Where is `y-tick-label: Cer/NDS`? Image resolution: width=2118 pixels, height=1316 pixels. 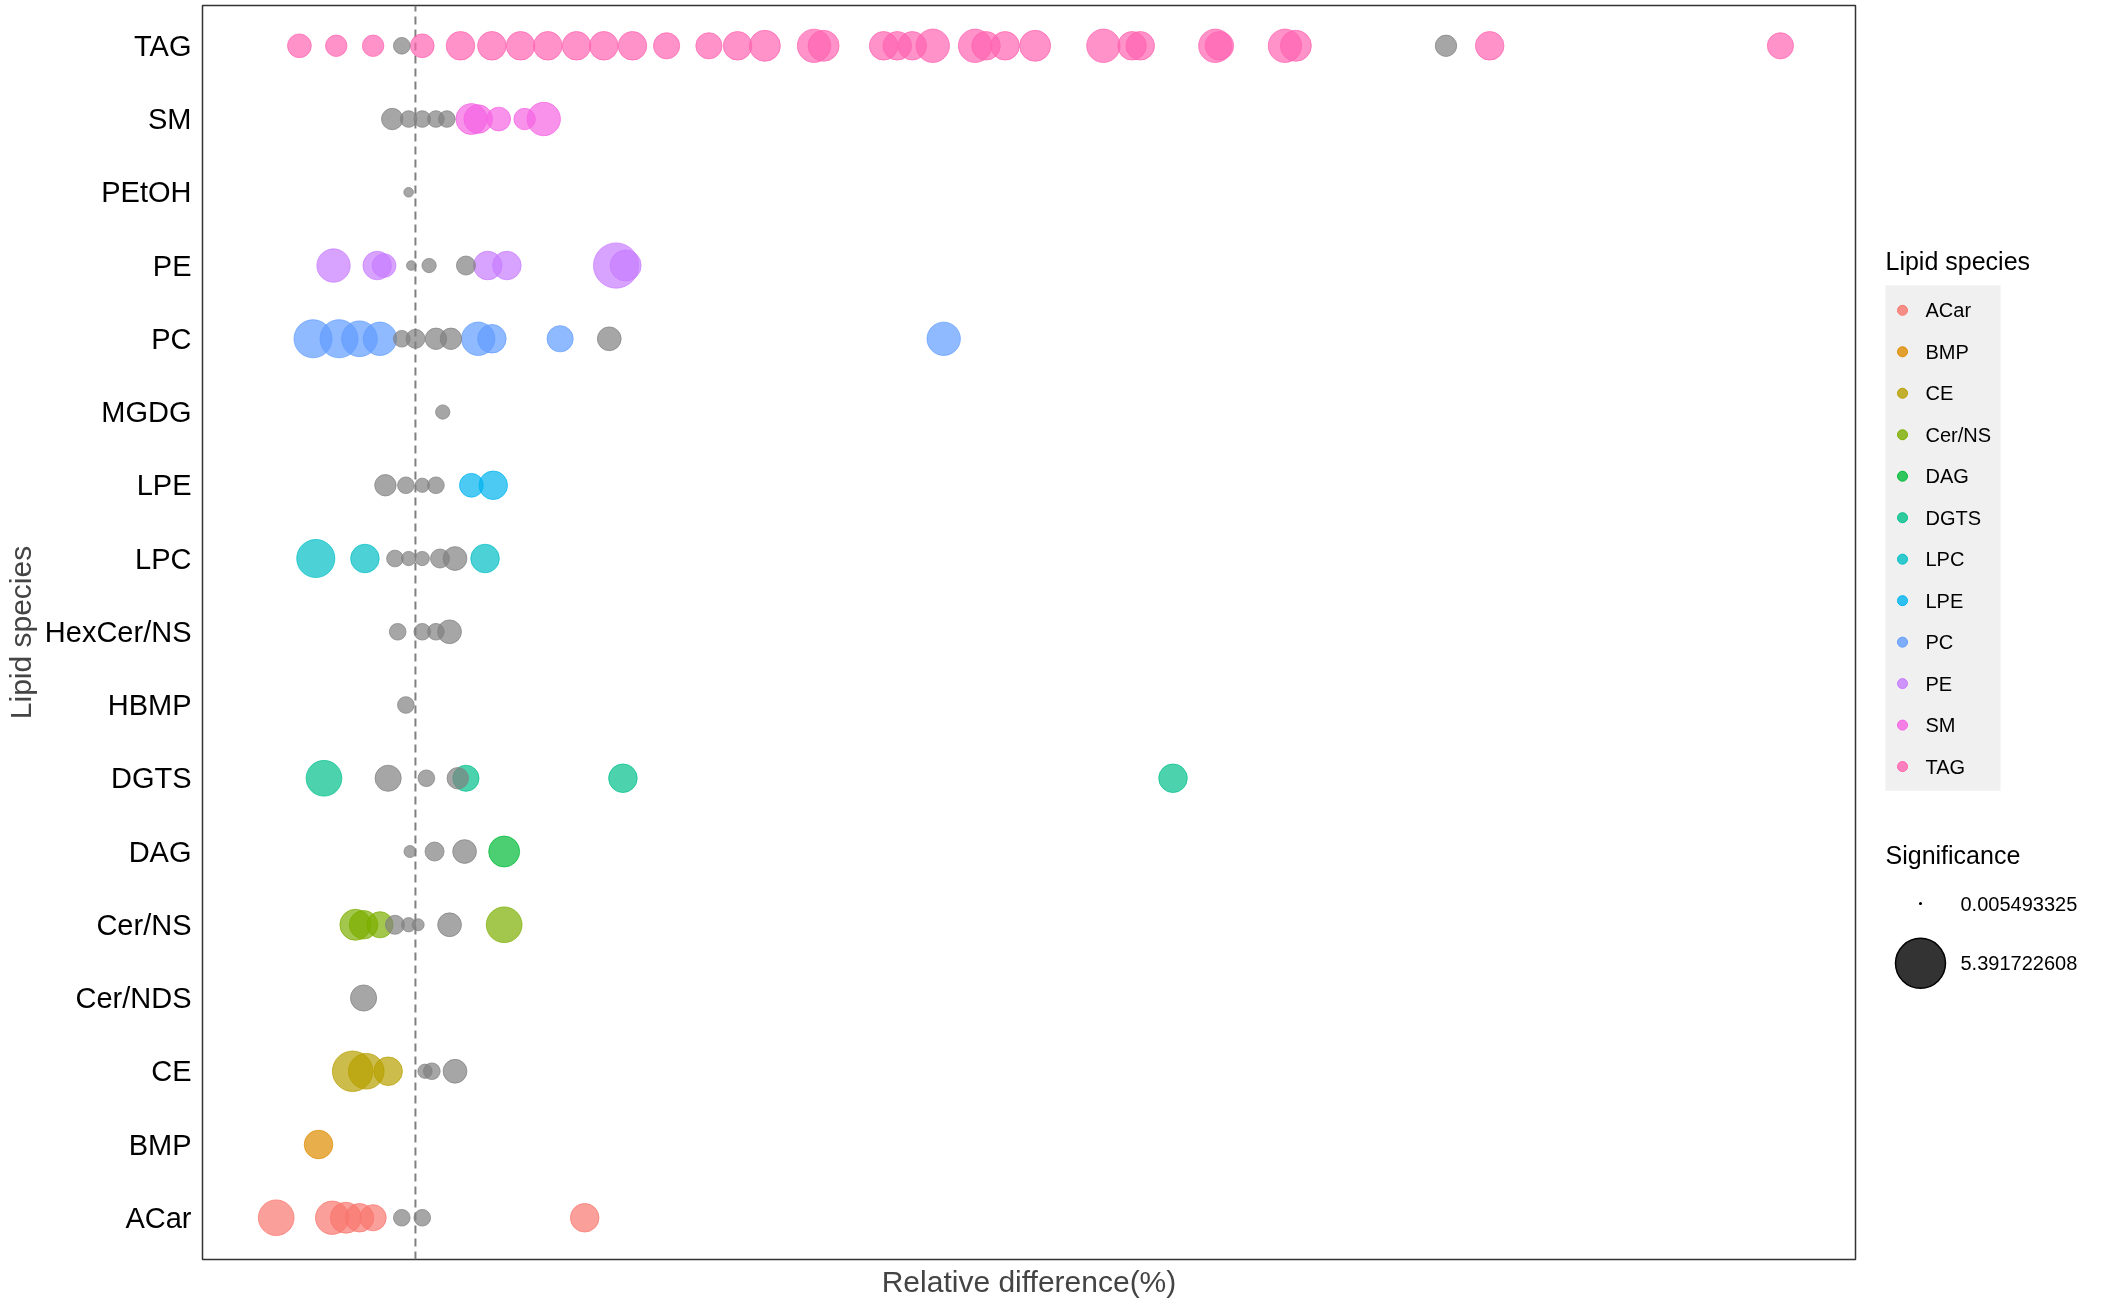
y-tick-label: Cer/NDS is located at coordinates (133, 998).